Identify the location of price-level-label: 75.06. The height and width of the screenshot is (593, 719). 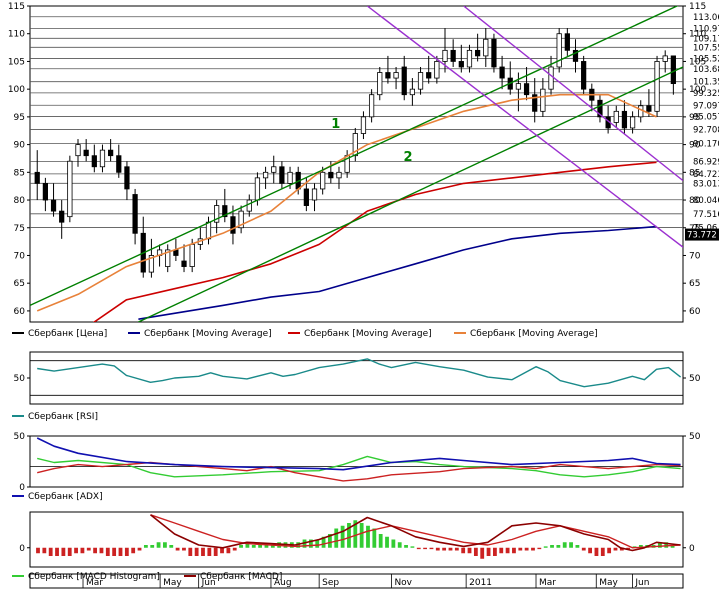
(705, 228).